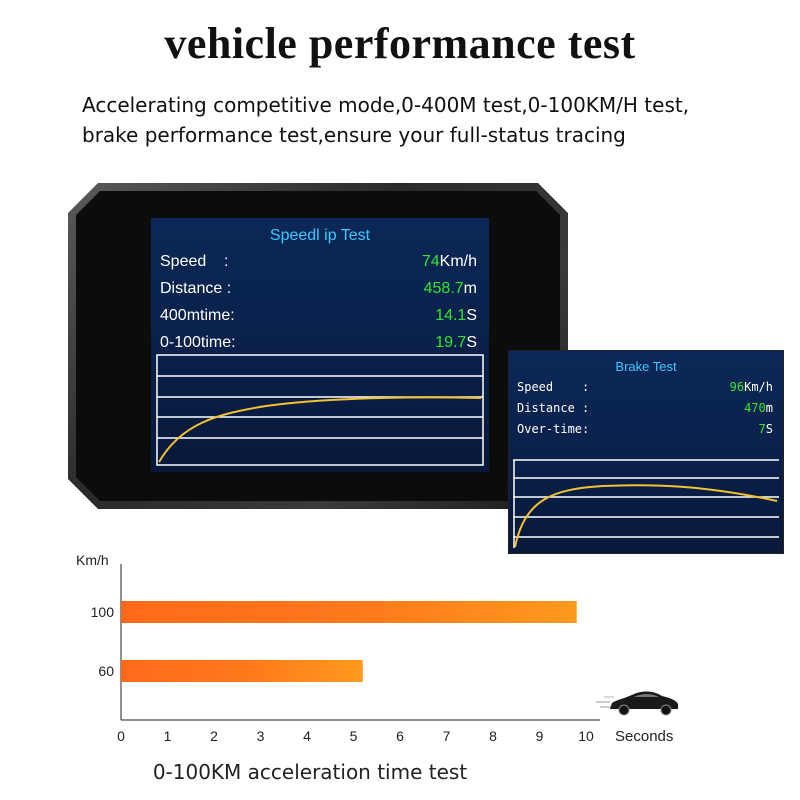 The image size is (800, 800). What do you see at coordinates (168, 736) in the screenshot?
I see `x-tick-label: 1` at bounding box center [168, 736].